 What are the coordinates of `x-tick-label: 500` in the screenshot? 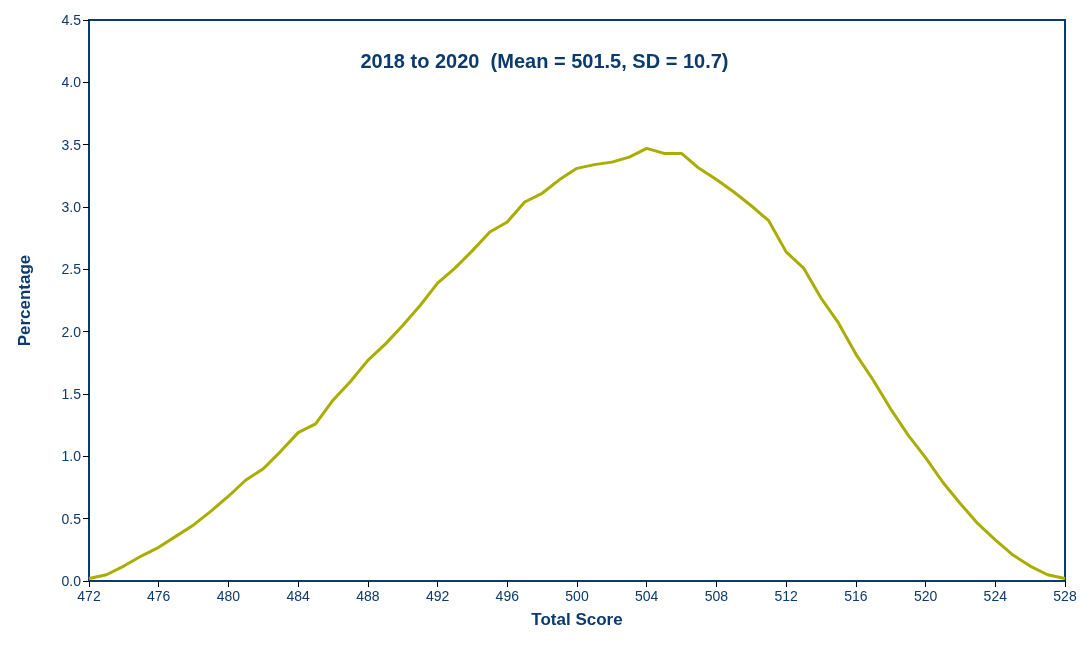 It's located at (577, 596).